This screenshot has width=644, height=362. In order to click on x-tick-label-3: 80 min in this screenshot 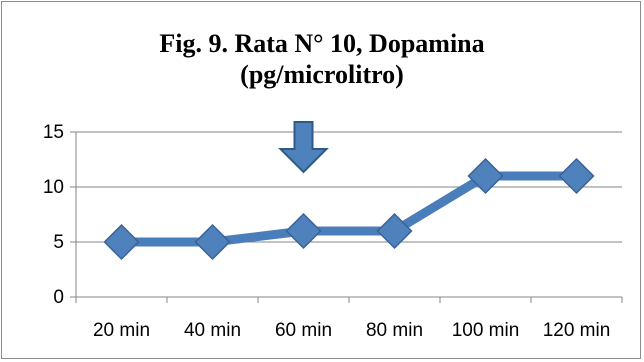, I will do `click(394, 330)`.